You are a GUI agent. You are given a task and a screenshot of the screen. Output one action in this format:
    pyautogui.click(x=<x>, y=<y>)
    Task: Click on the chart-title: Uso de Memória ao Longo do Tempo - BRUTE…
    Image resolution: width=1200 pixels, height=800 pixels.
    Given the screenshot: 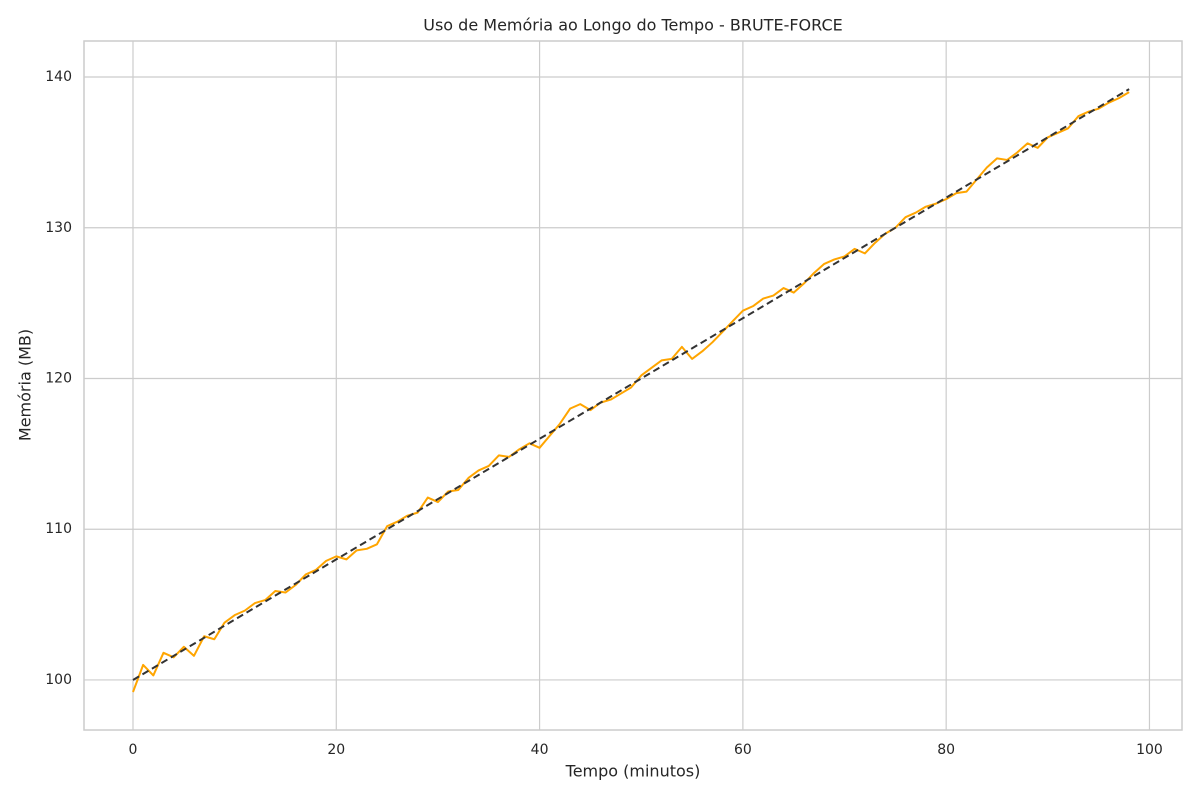 What is the action you would take?
    pyautogui.click(x=632, y=25)
    